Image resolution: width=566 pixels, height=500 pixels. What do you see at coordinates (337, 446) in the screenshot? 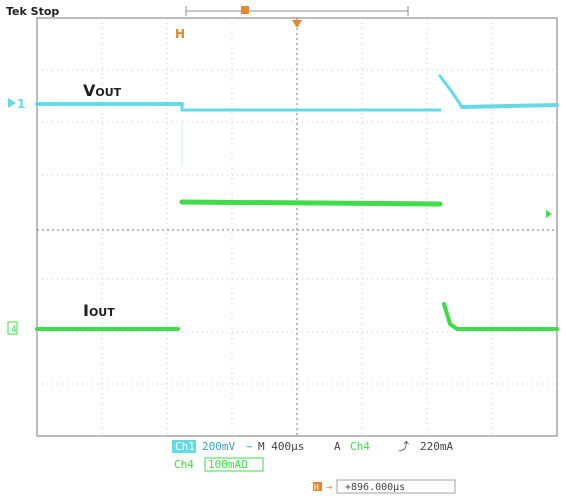
I see `svg-text: A` at bounding box center [337, 446].